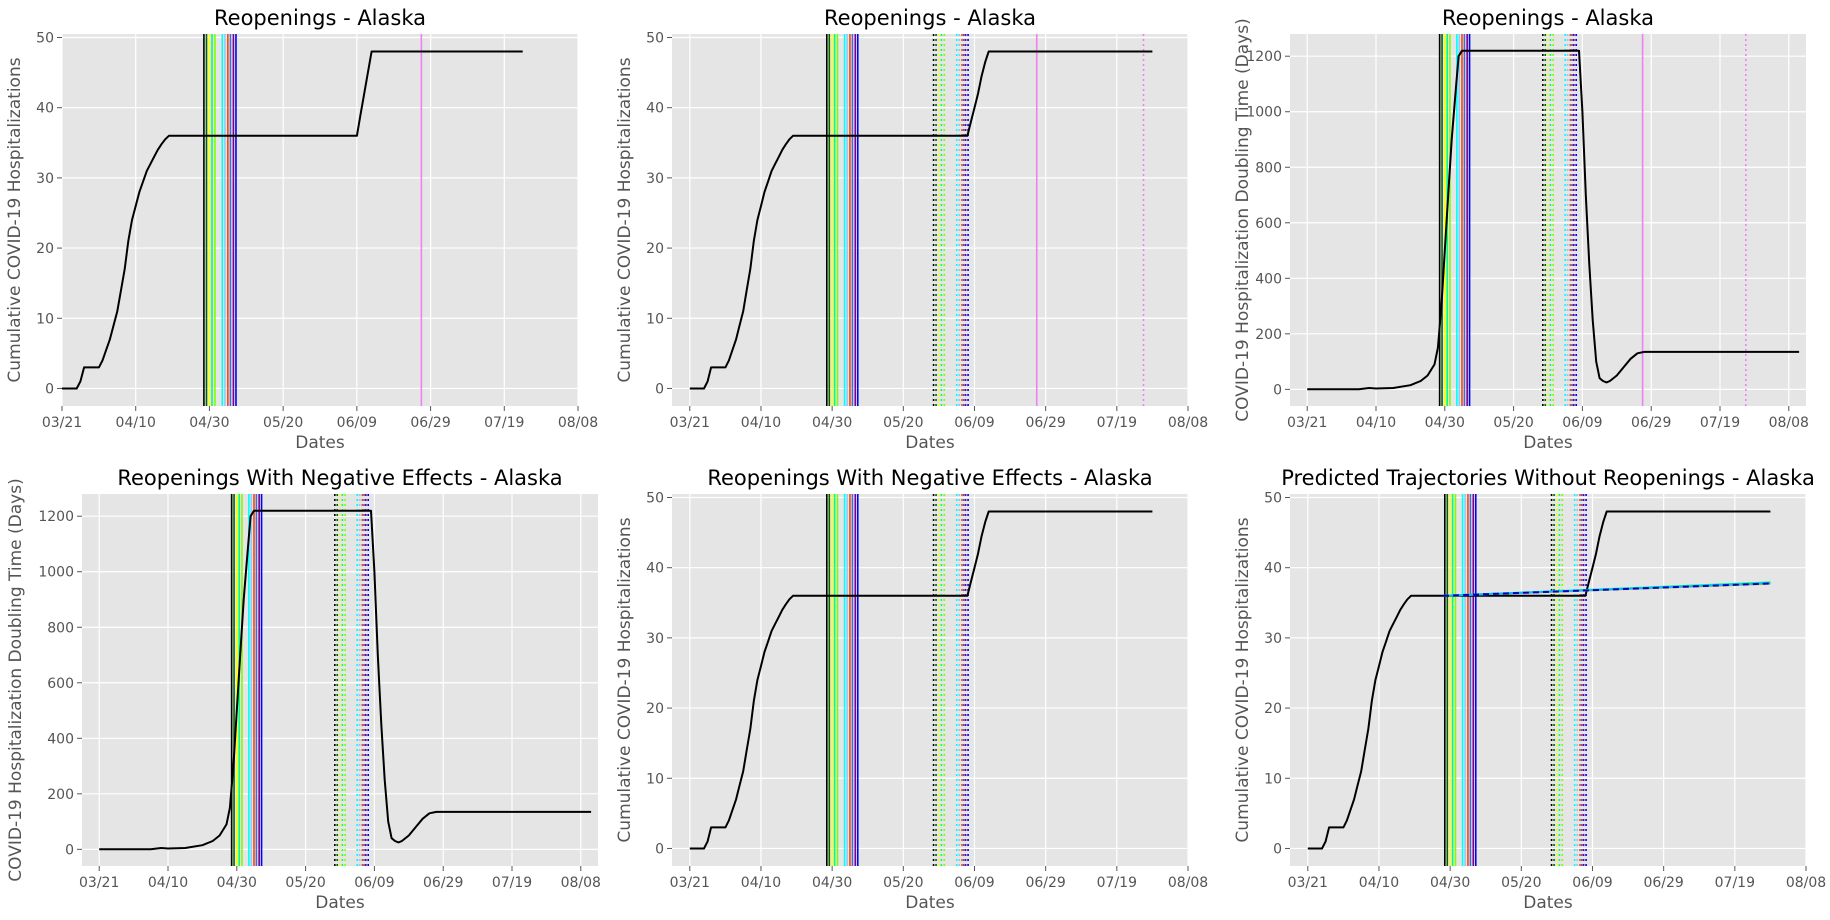 This screenshot has height=920, width=1830. Describe the element at coordinates (56, 573) in the screenshot. I see `y-tick-label: 1000` at that location.